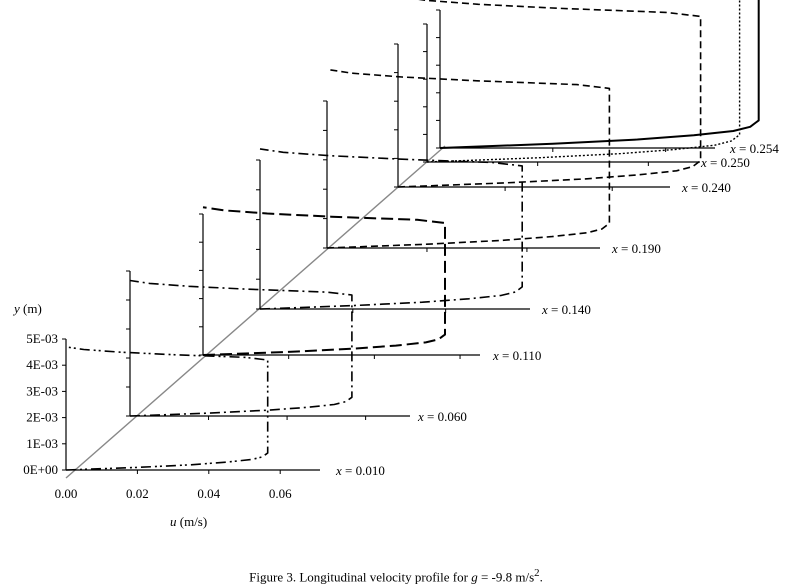 This screenshot has width=792, height=588. I want to click on profile-line-0.110, so click(324, 281).